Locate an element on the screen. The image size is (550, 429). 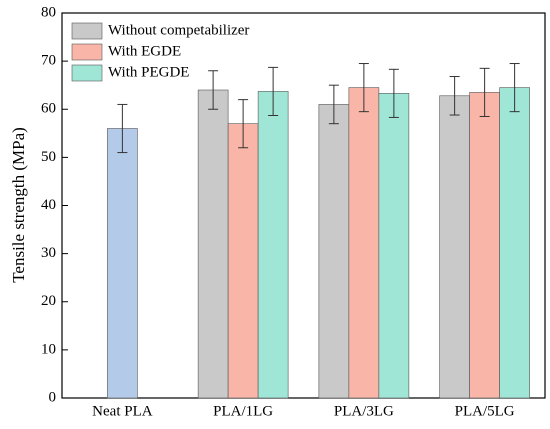
y-tick-label: 30 is located at coordinates (48, 253).